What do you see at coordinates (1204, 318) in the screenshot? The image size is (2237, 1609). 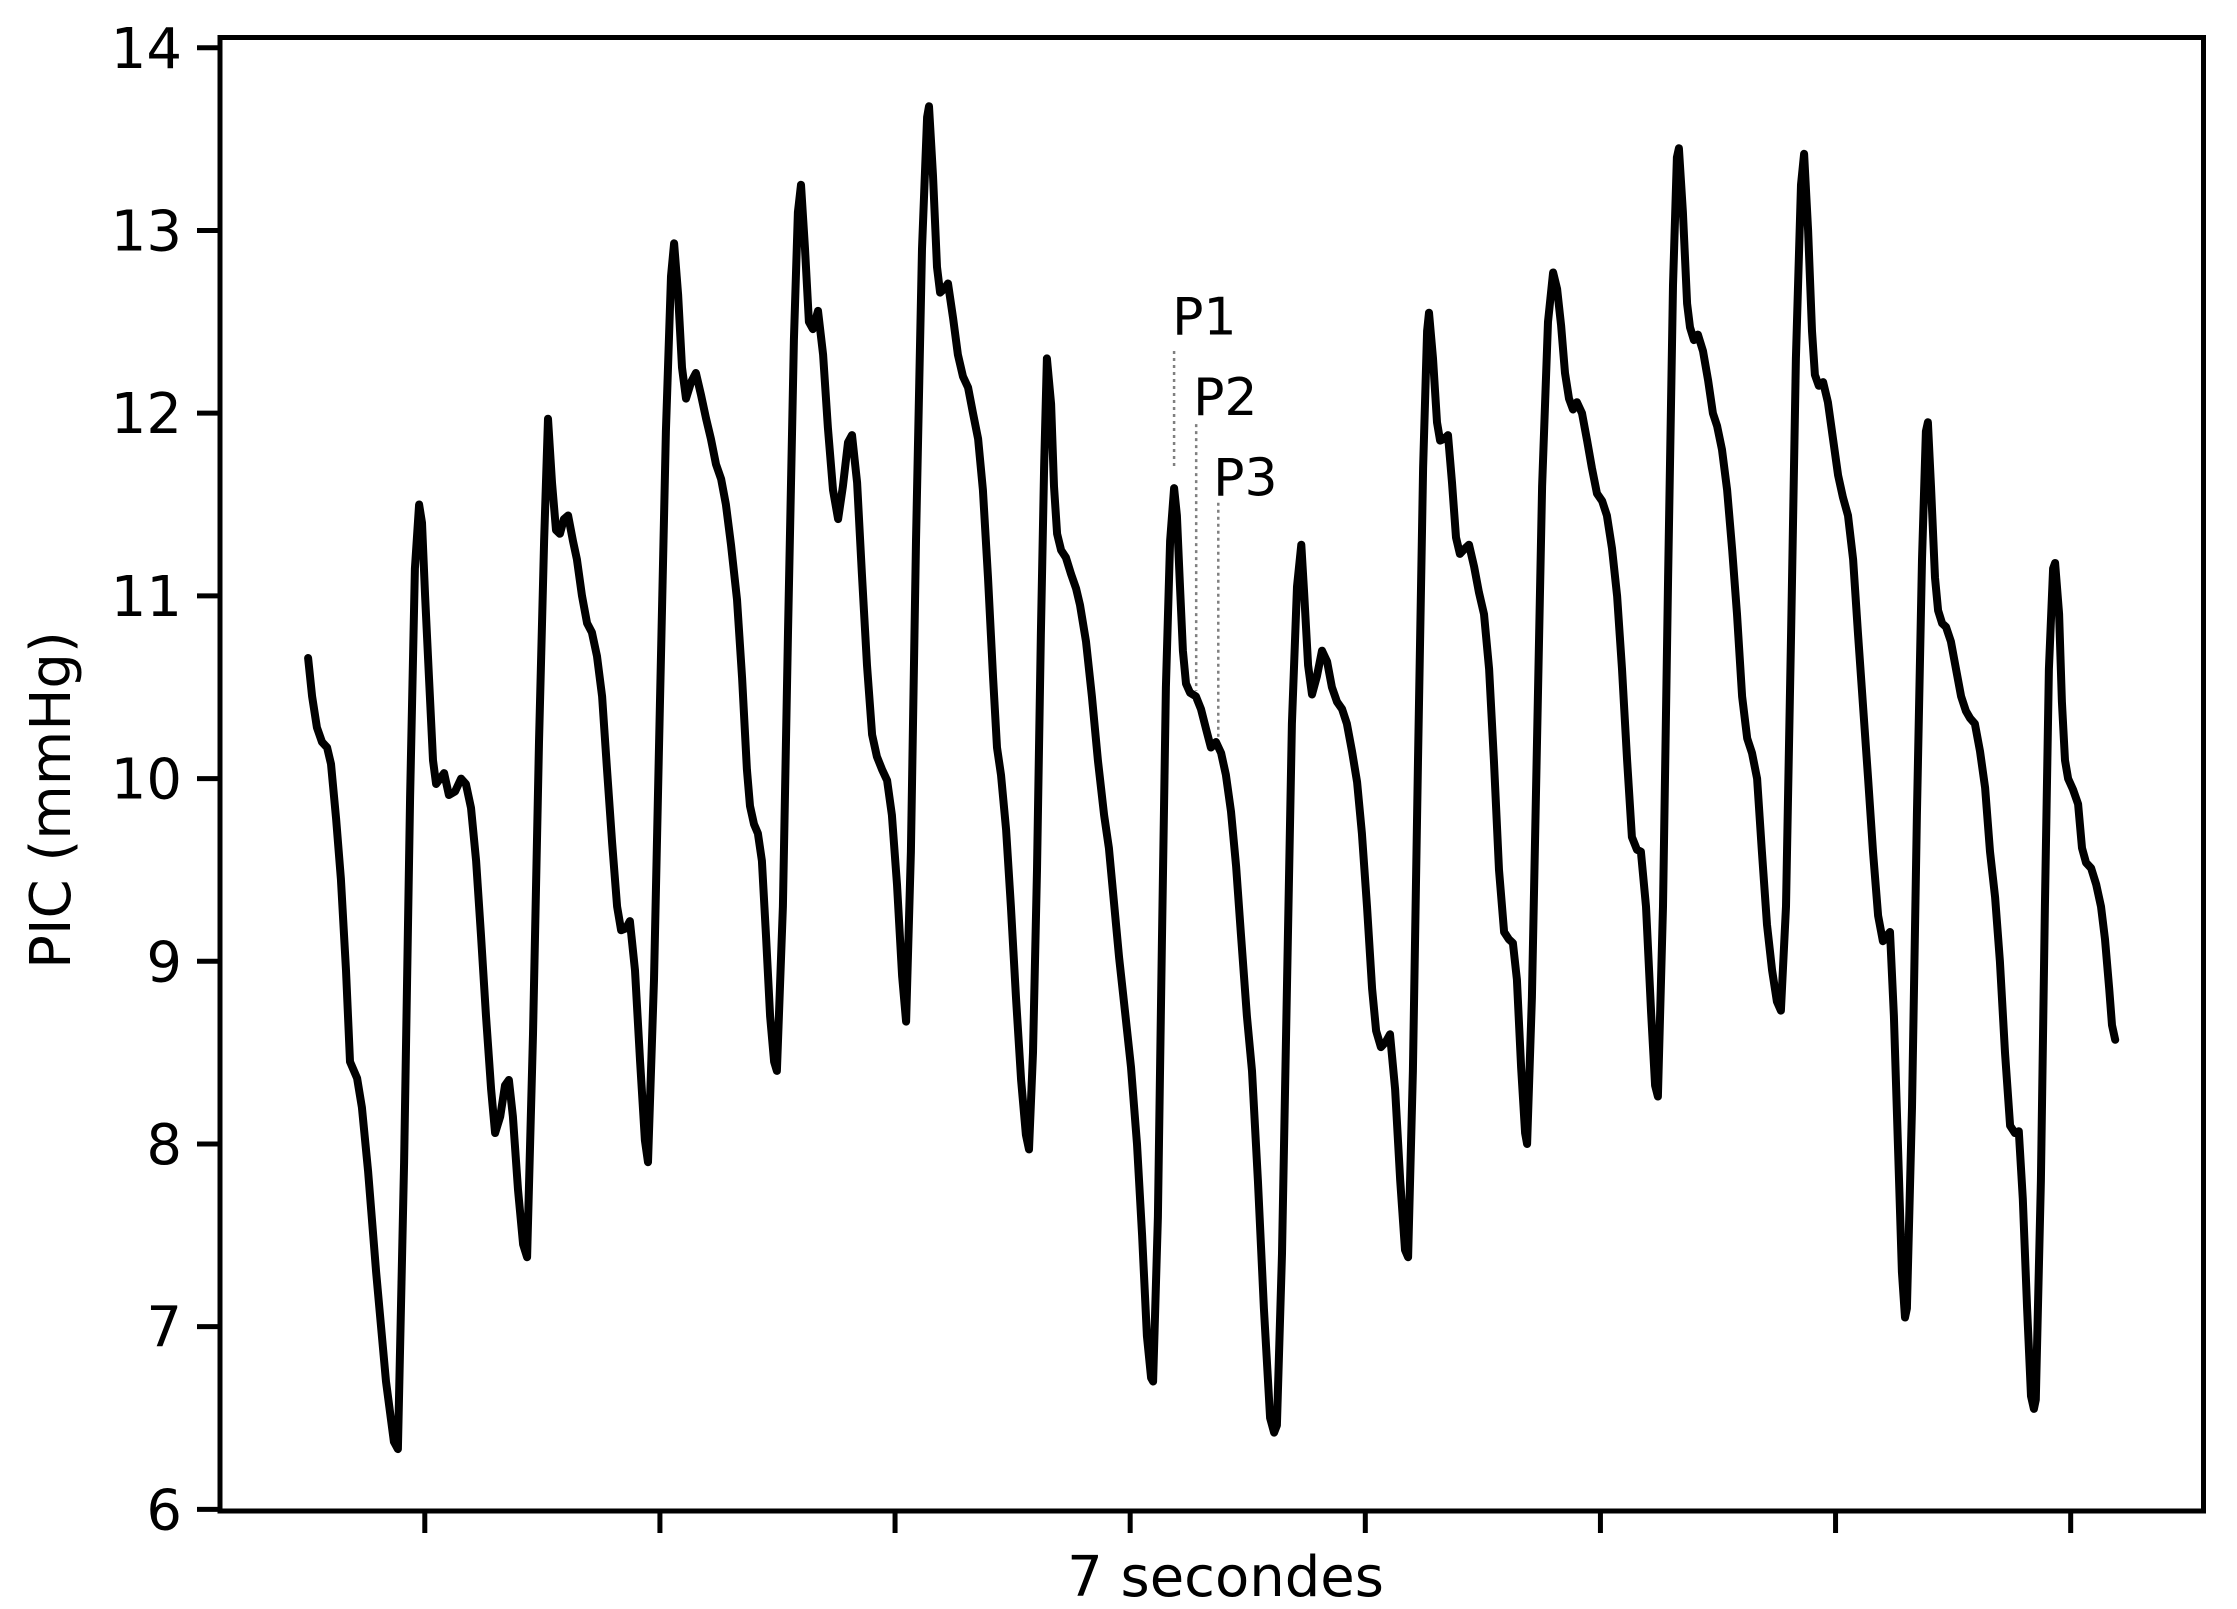 I see `annotation-label-p1: P1` at bounding box center [1204, 318].